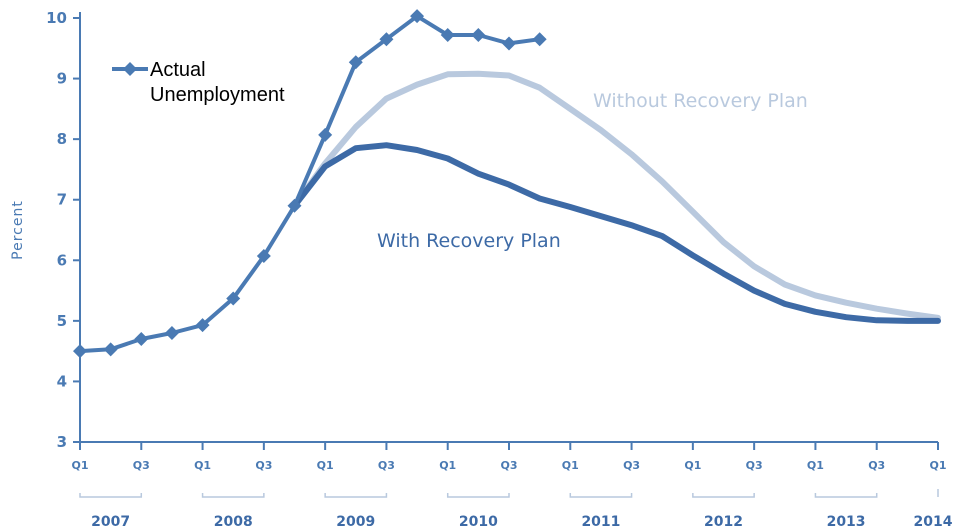  Describe the element at coordinates (198, 82) in the screenshot. I see `legend: Actual Unemployment` at that location.